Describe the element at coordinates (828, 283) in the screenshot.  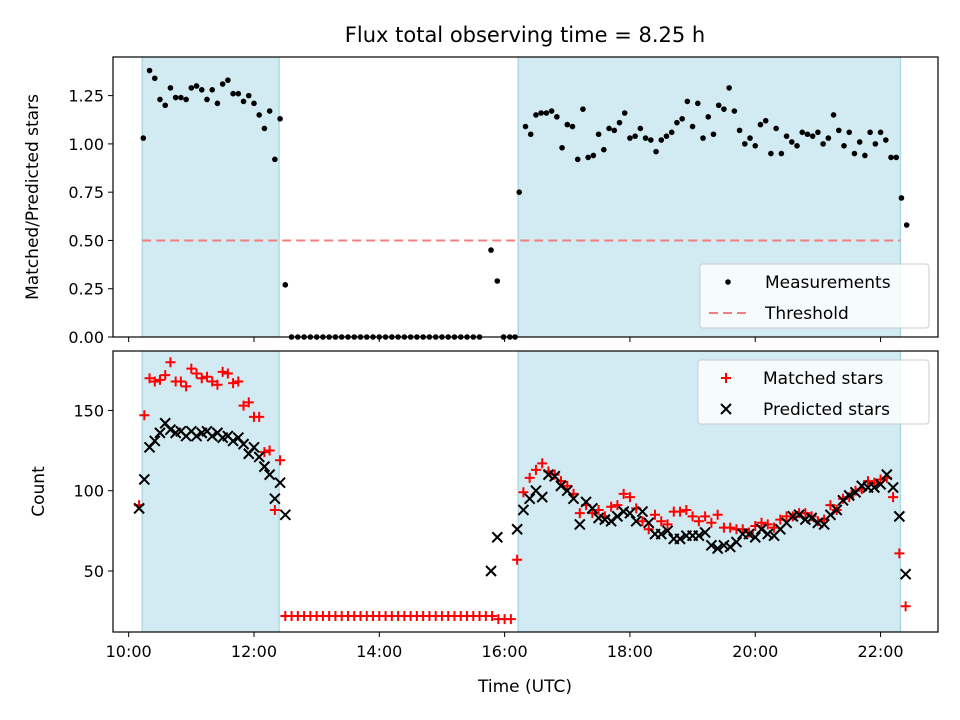
I see `legend-label: Measurements` at that location.